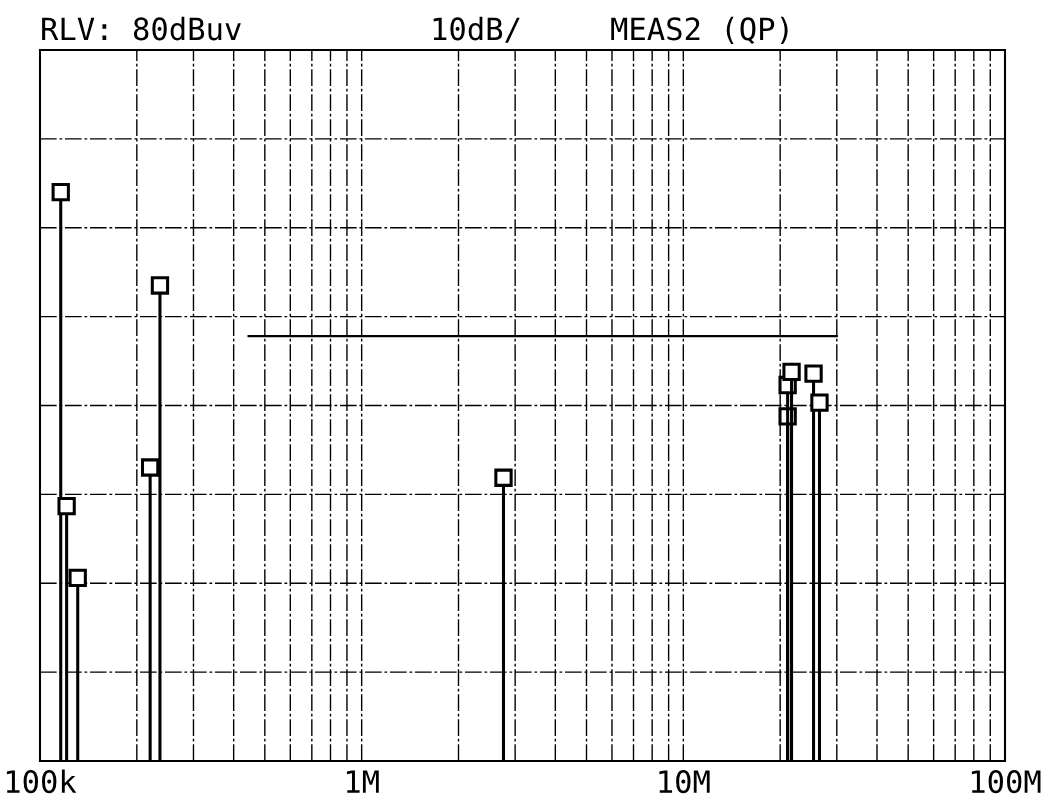  What do you see at coordinates (684, 782) in the screenshot?
I see `x-tick-label: 10M` at bounding box center [684, 782].